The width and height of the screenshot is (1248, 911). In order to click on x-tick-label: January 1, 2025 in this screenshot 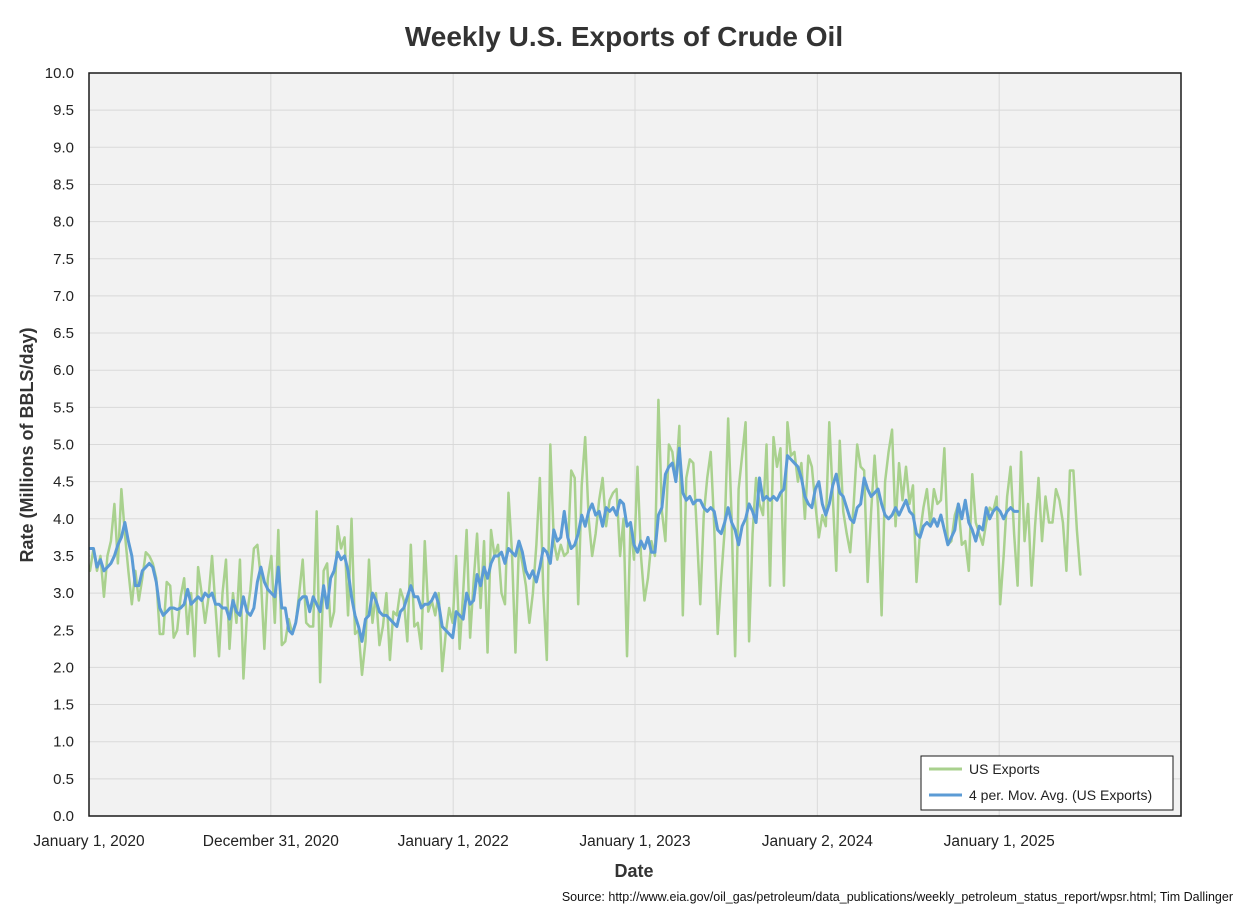, I will do `click(999, 841)`.